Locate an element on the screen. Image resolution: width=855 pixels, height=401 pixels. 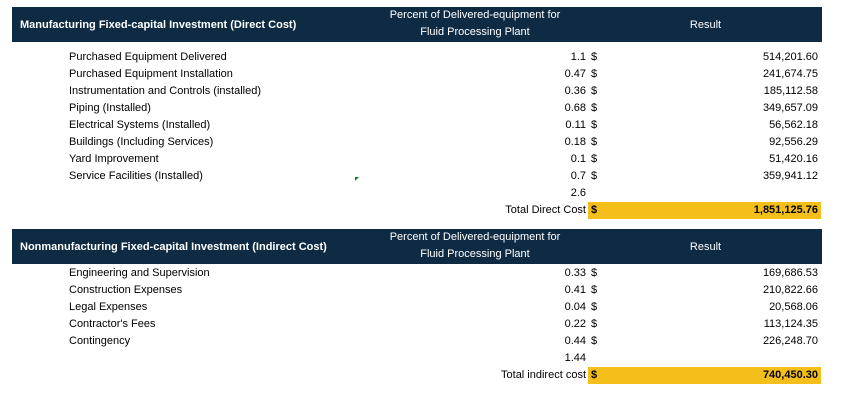
indirect-total-value: 740,450.30 is located at coordinates (790, 375).